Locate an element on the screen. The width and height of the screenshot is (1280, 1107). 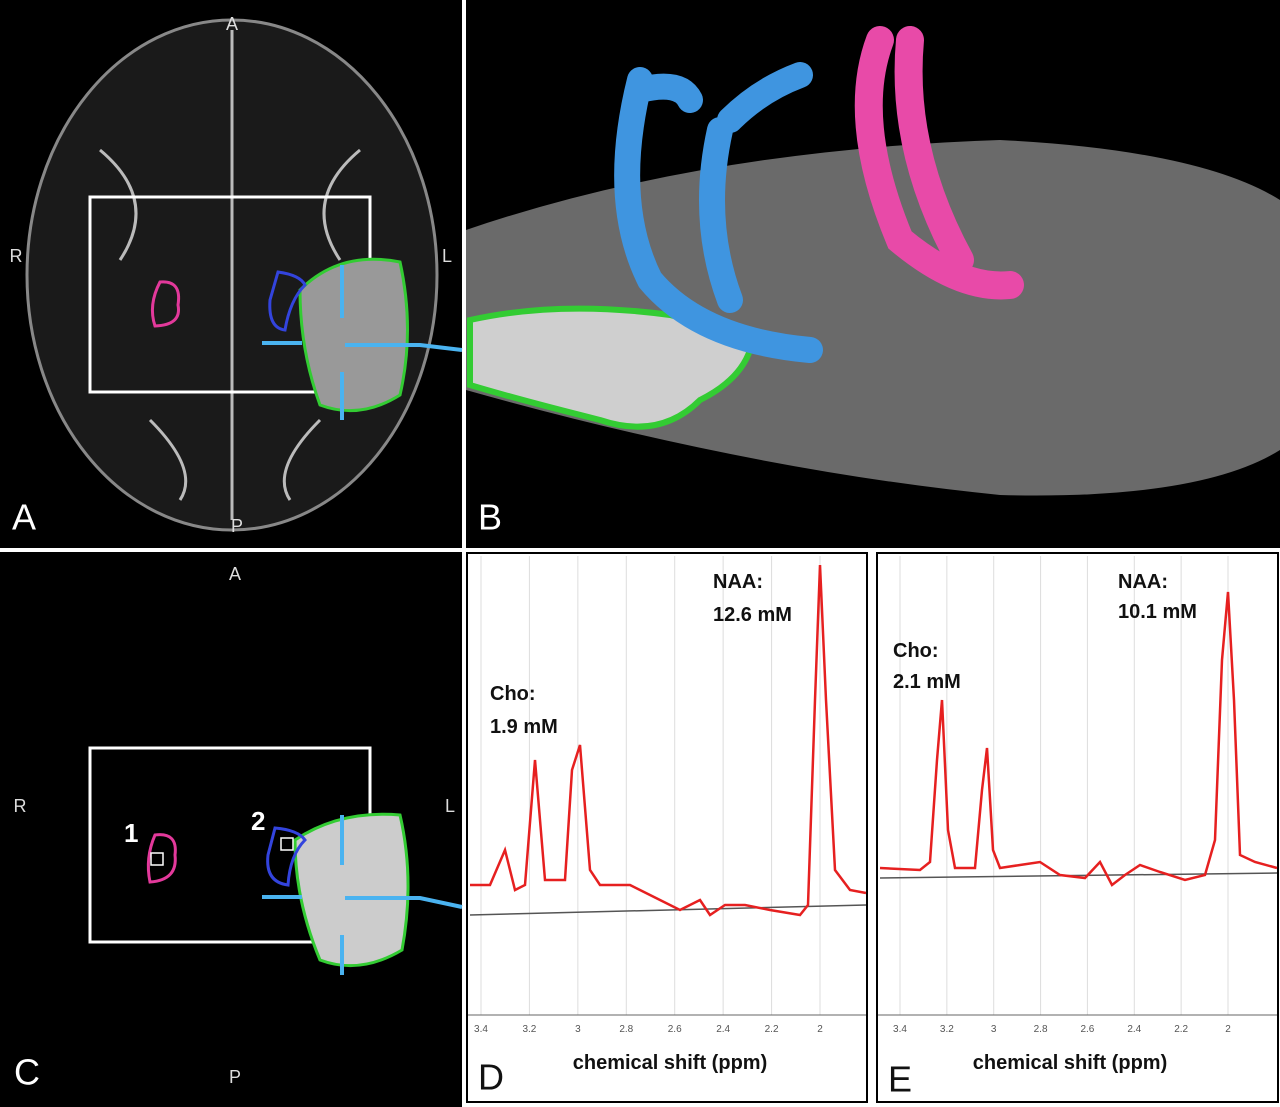
panel-label: A is located at coordinates (24, 517).